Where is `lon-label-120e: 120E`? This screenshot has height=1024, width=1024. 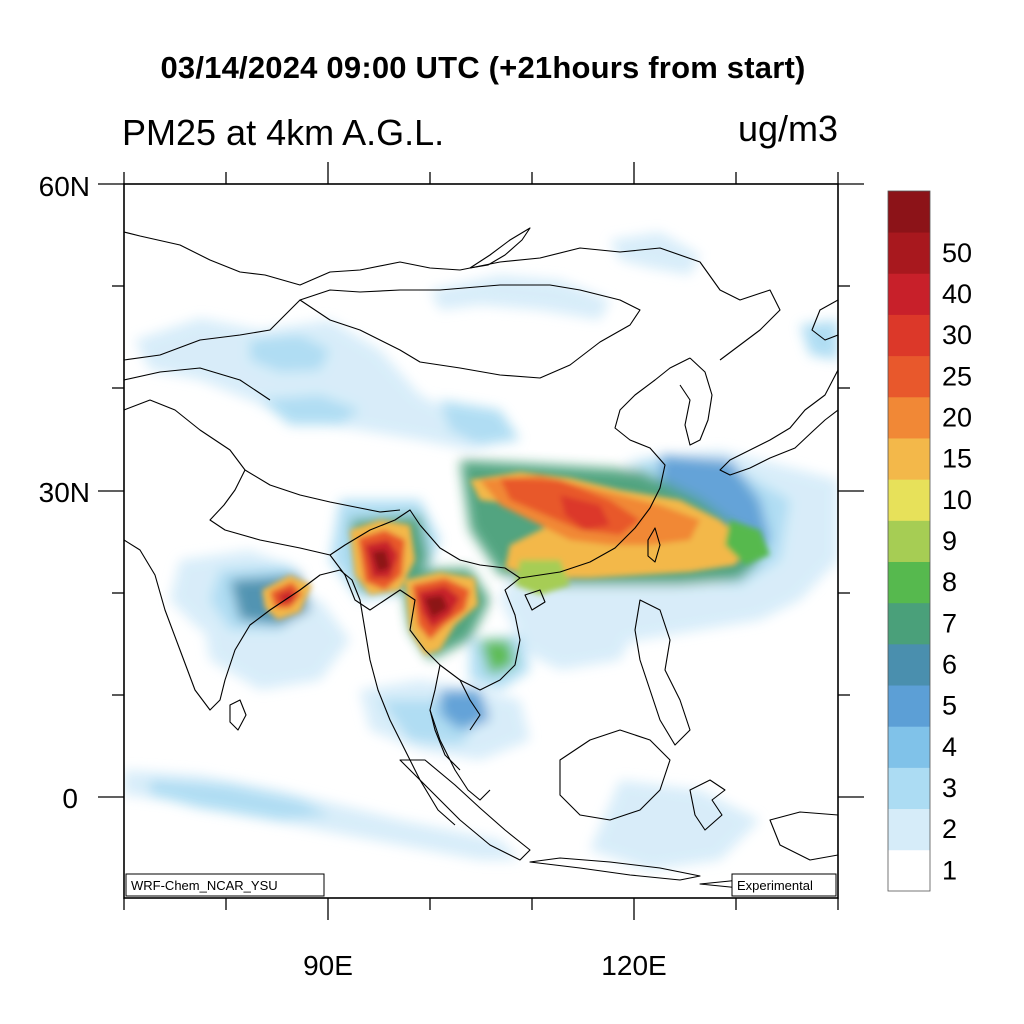 lon-label-120e: 120E is located at coordinates (633, 965).